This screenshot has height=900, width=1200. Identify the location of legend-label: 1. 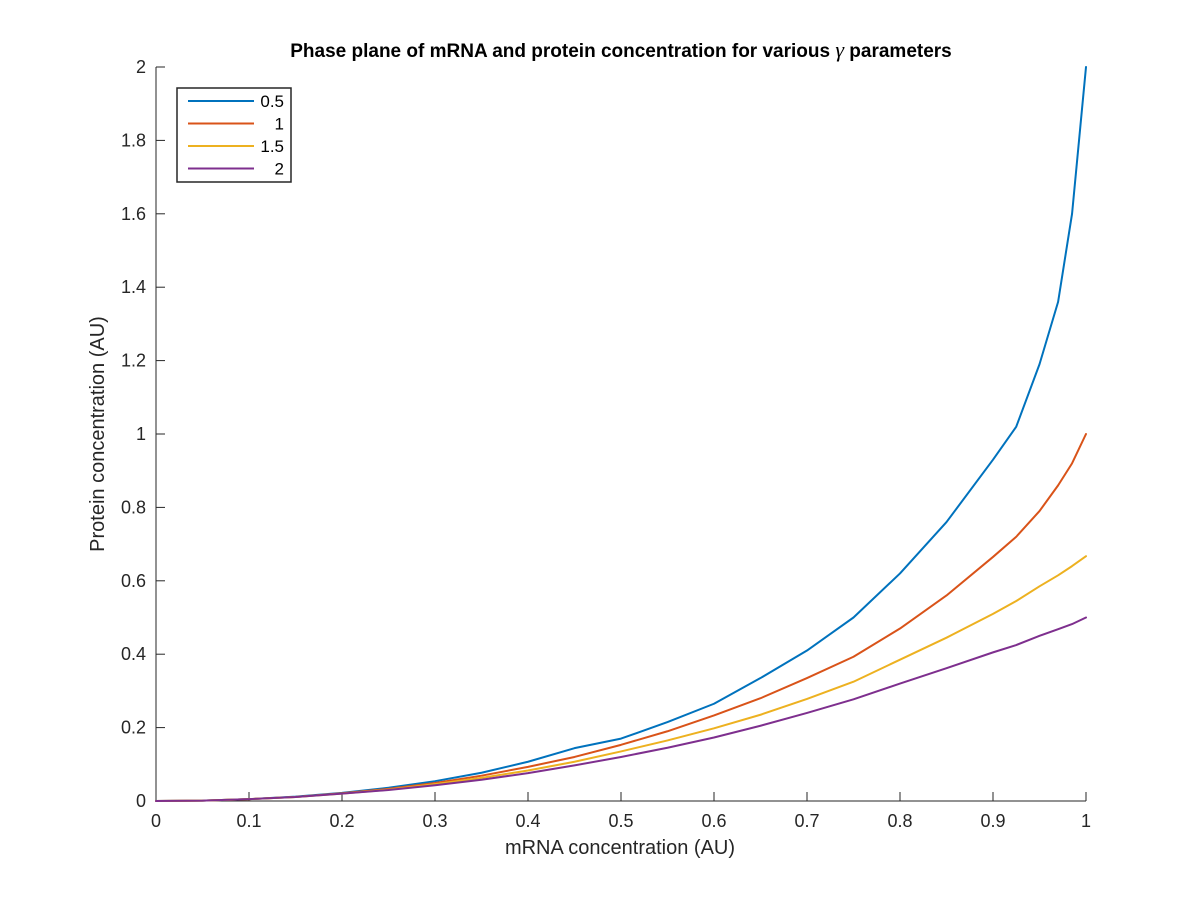
(279, 124).